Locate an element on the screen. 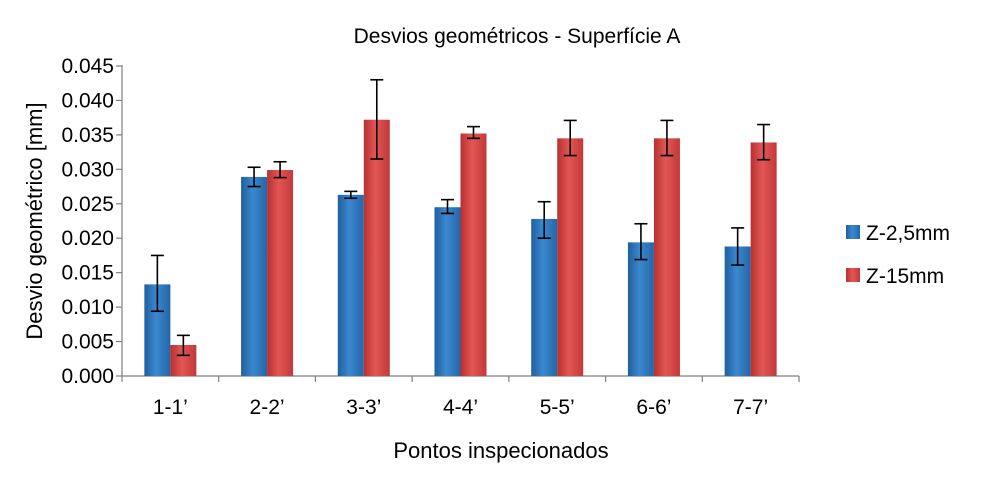 The height and width of the screenshot is (481, 1004). y-tick-label: 0.000 is located at coordinates (87, 376).